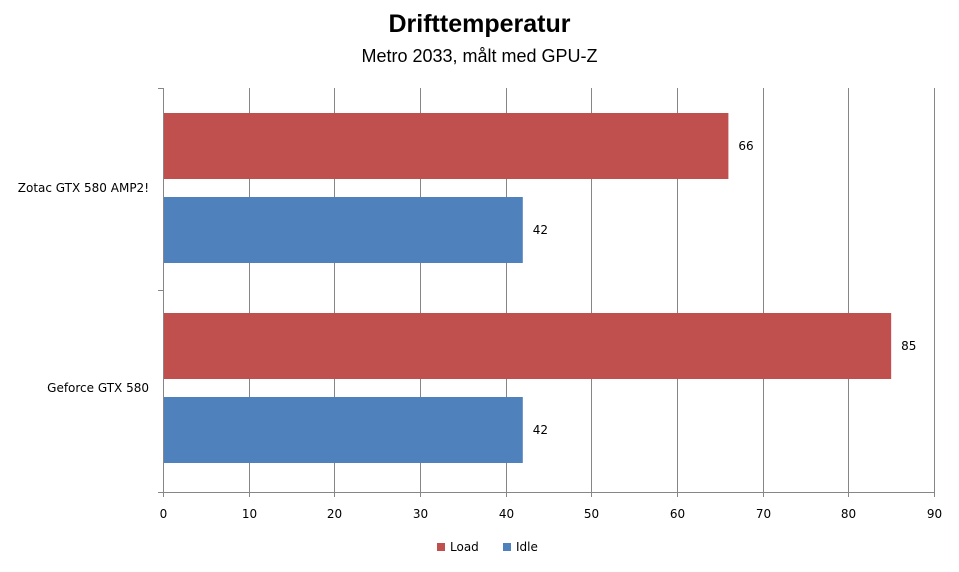 Image resolution: width=959 pixels, height=572 pixels. Describe the element at coordinates (763, 514) in the screenshot. I see `x-tick-label: 70` at that location.